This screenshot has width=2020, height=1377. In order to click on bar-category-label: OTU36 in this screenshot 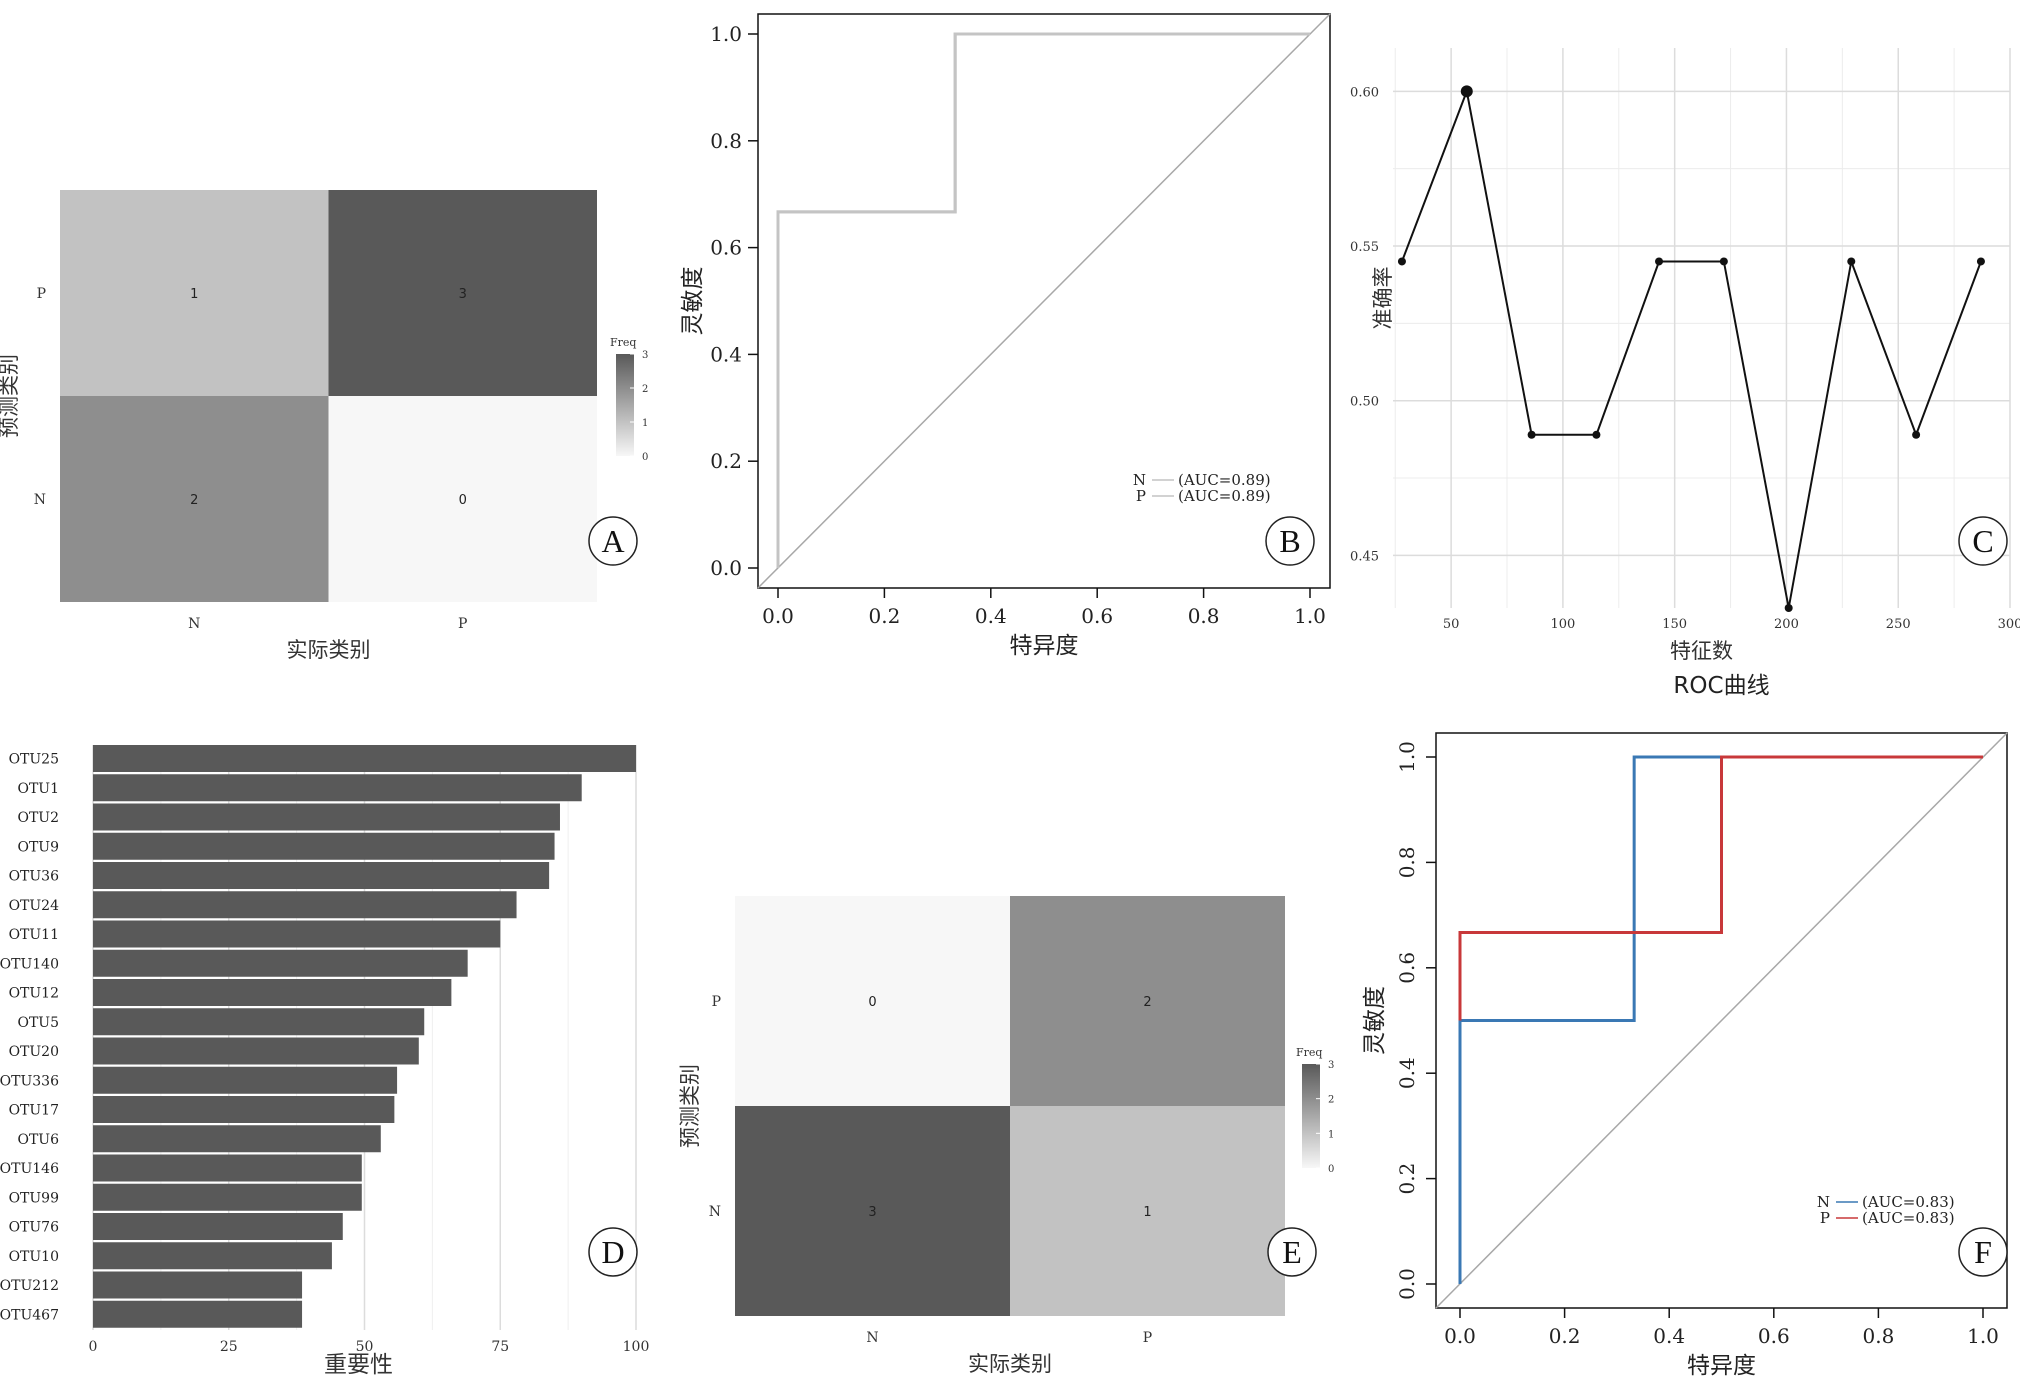, I will do `click(34, 877)`.